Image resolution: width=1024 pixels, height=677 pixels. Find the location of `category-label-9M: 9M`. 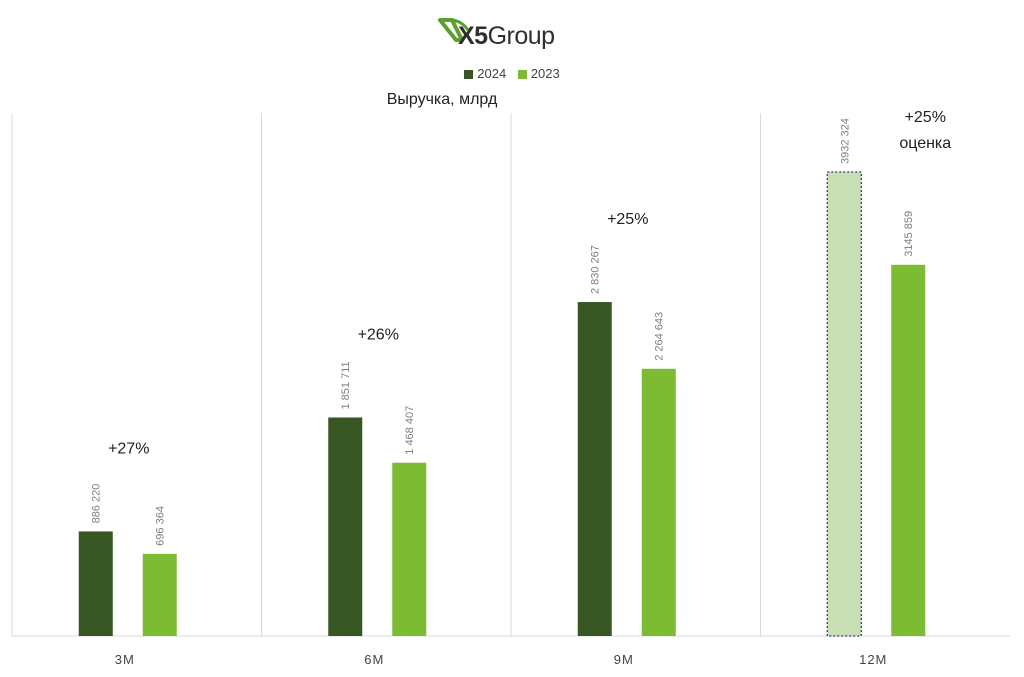

category-label-9M: 9M is located at coordinates (624, 659).